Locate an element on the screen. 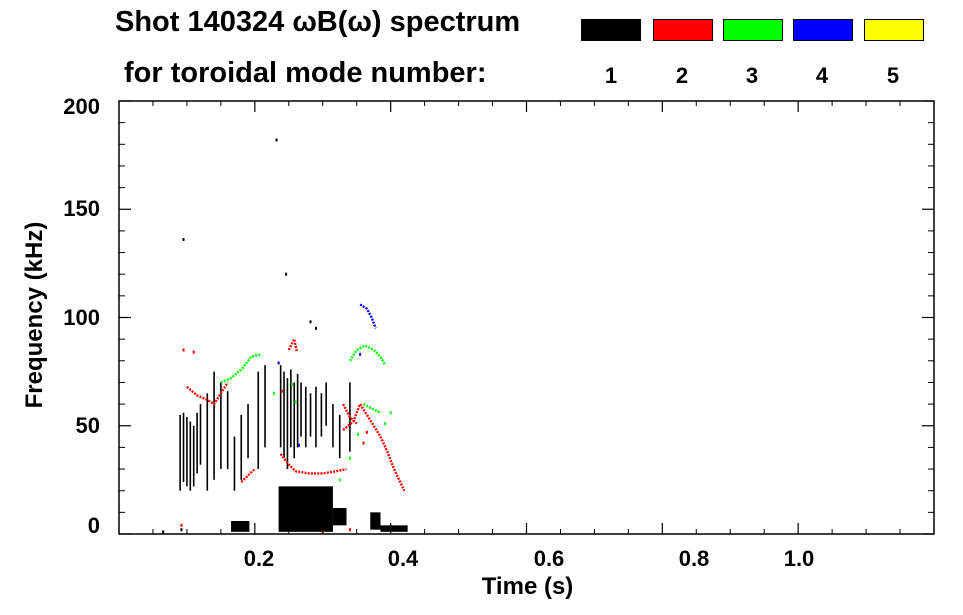  x-tick-label-1.0: 1.0 is located at coordinates (799, 558).